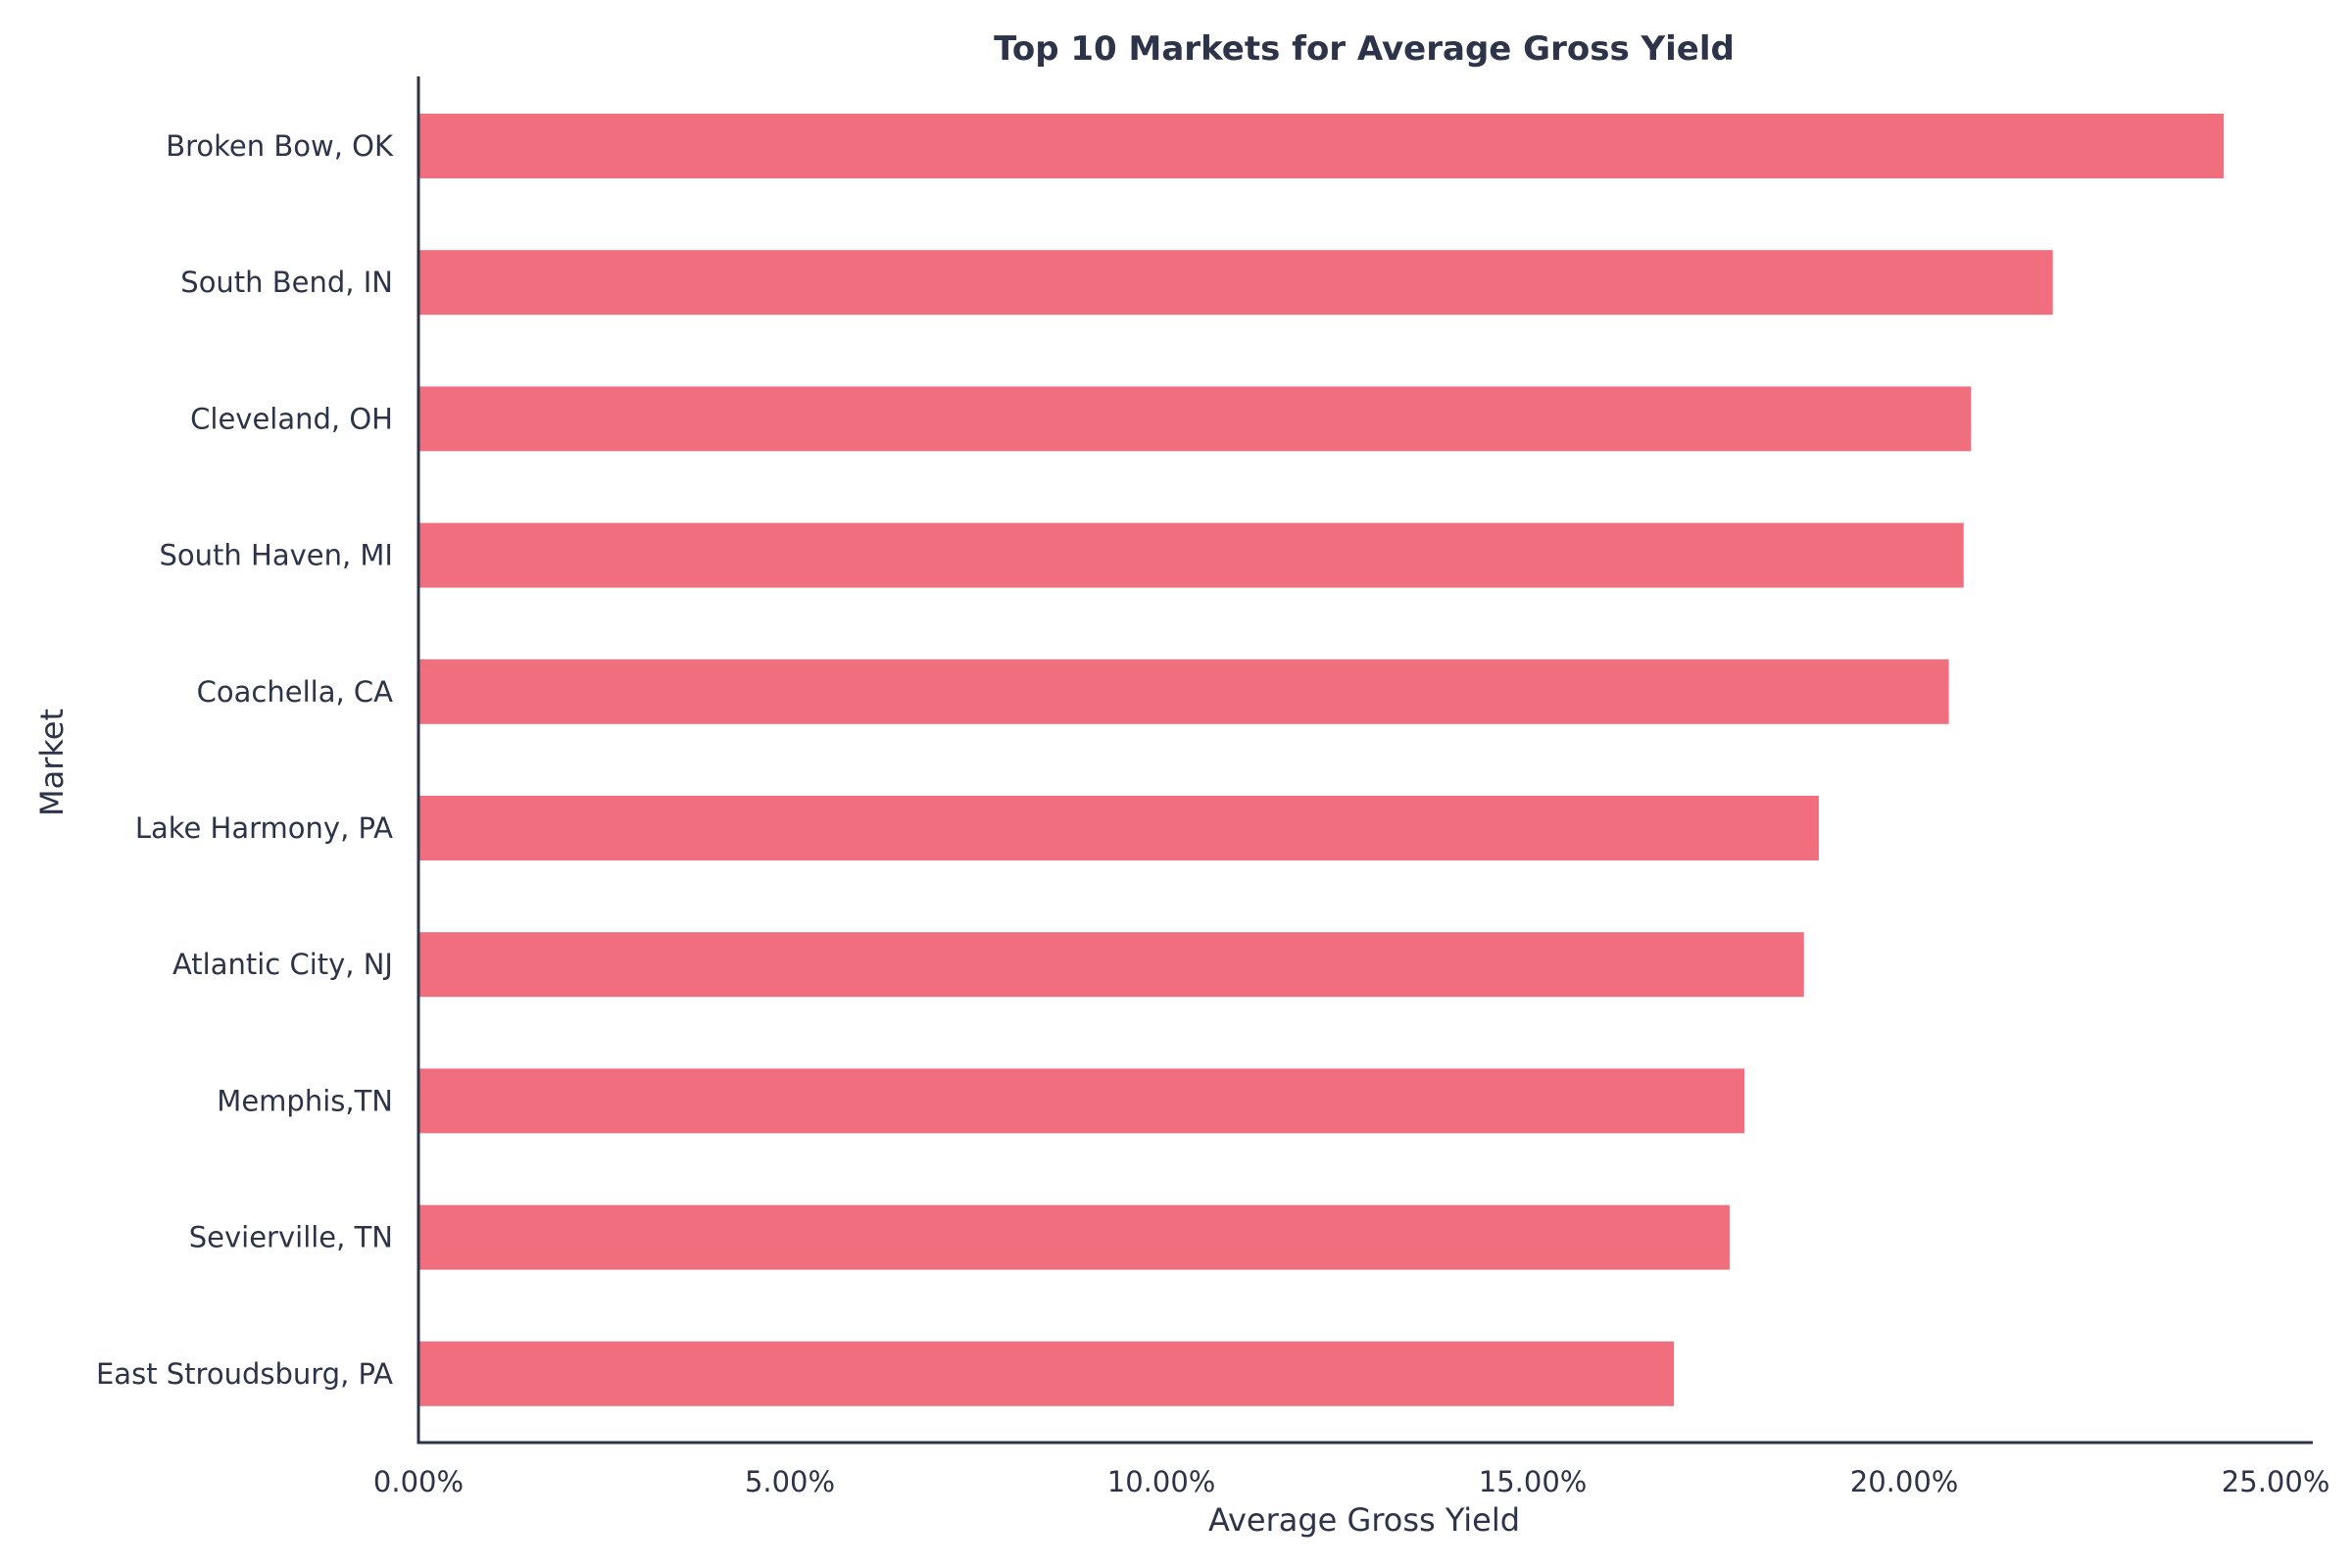 The height and width of the screenshot is (1568, 2352). Describe the element at coordinates (1364, 1520) in the screenshot. I see `x-axis-label: Average Gross Yield` at that location.